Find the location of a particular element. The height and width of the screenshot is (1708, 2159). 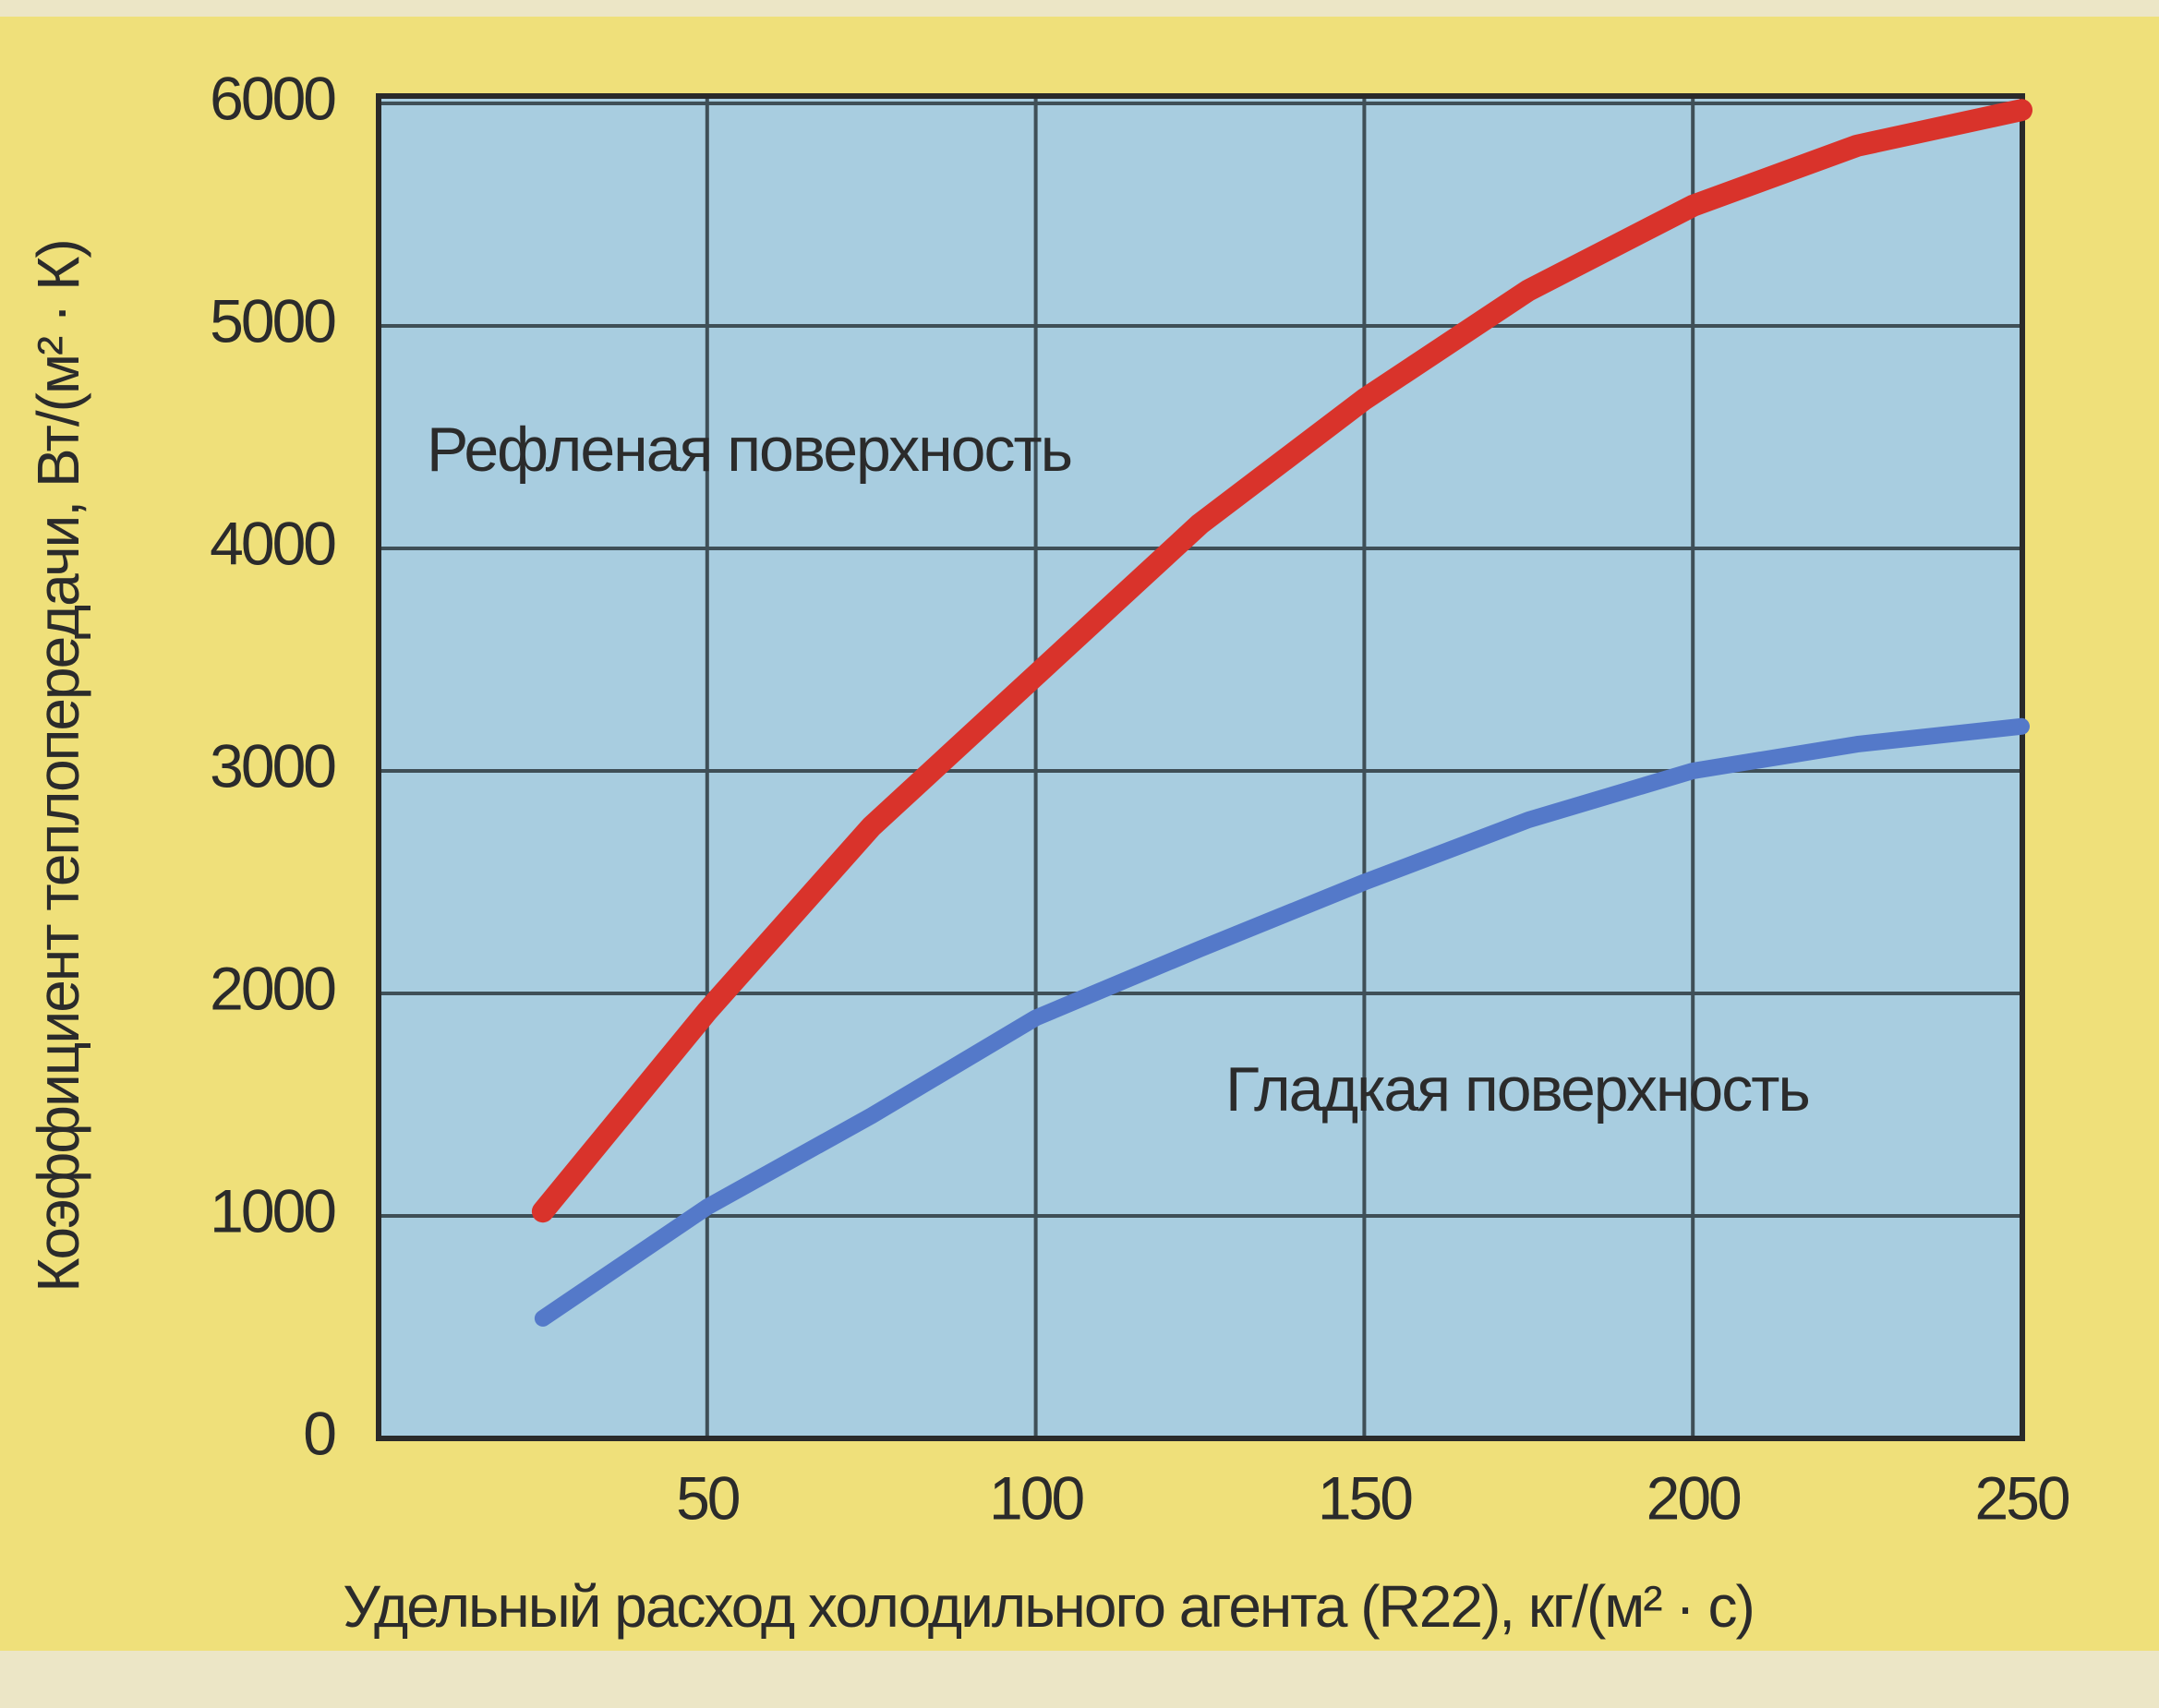

series-label: Гладкая поверхность is located at coordinates (1517, 1089).